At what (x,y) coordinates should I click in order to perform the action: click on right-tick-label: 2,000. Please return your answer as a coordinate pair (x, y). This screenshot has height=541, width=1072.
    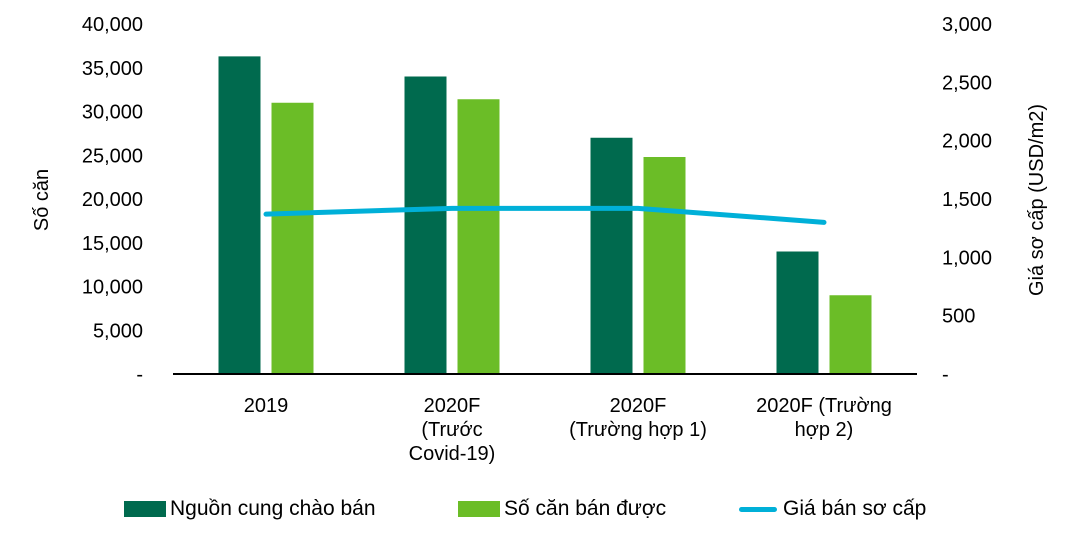
    Looking at the image, I should click on (967, 142).